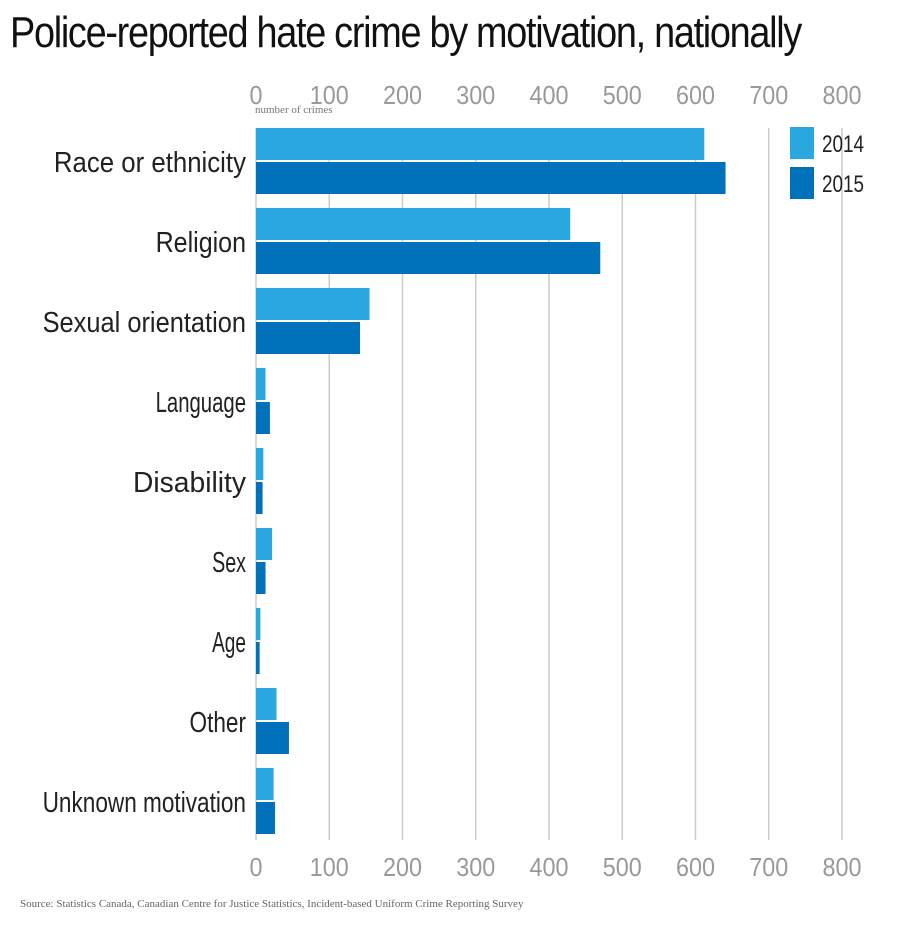  What do you see at coordinates (144, 323) in the screenshot?
I see `category-label: Sexual orientation` at bounding box center [144, 323].